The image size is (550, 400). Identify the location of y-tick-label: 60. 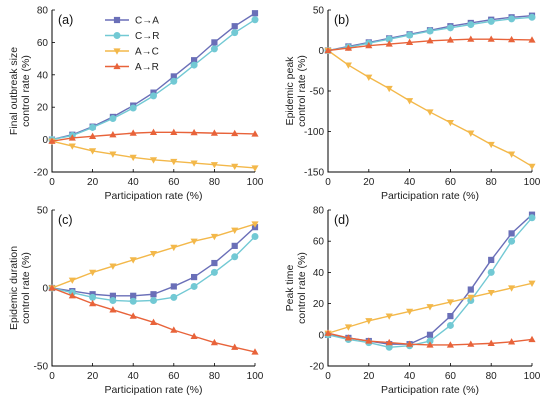
(319, 242).